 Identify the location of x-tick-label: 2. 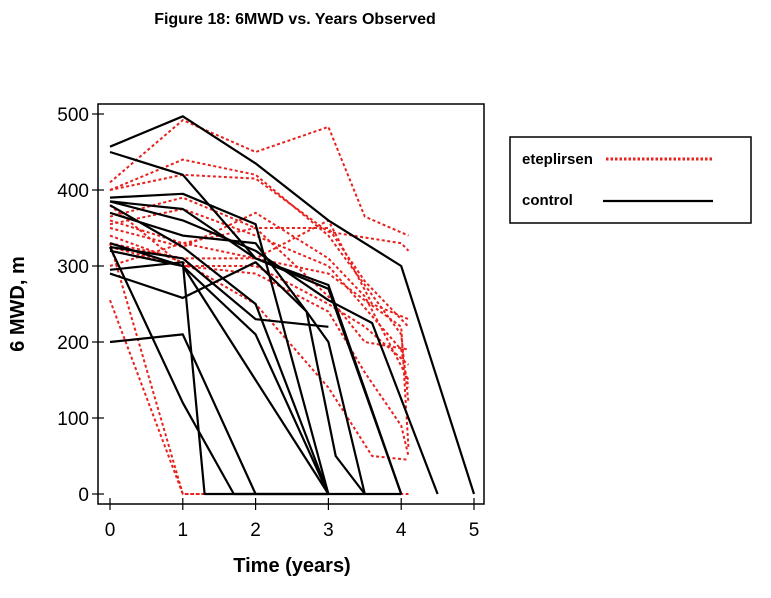
(255, 530).